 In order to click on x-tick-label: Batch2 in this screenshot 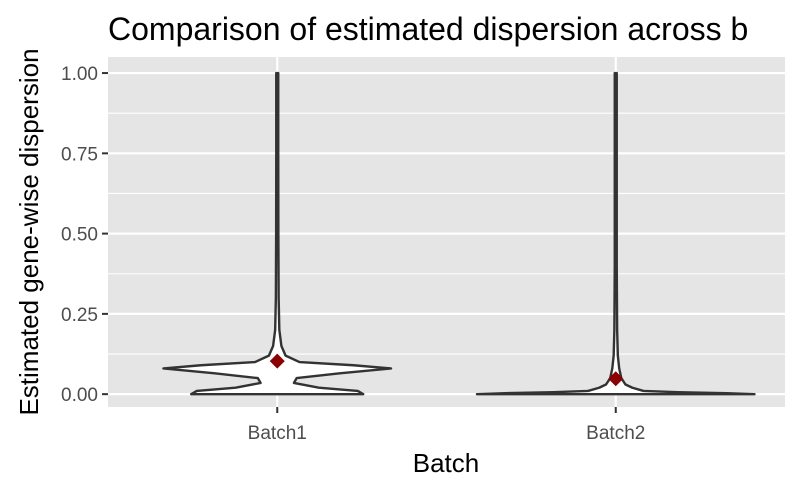, I will do `click(615, 433)`.